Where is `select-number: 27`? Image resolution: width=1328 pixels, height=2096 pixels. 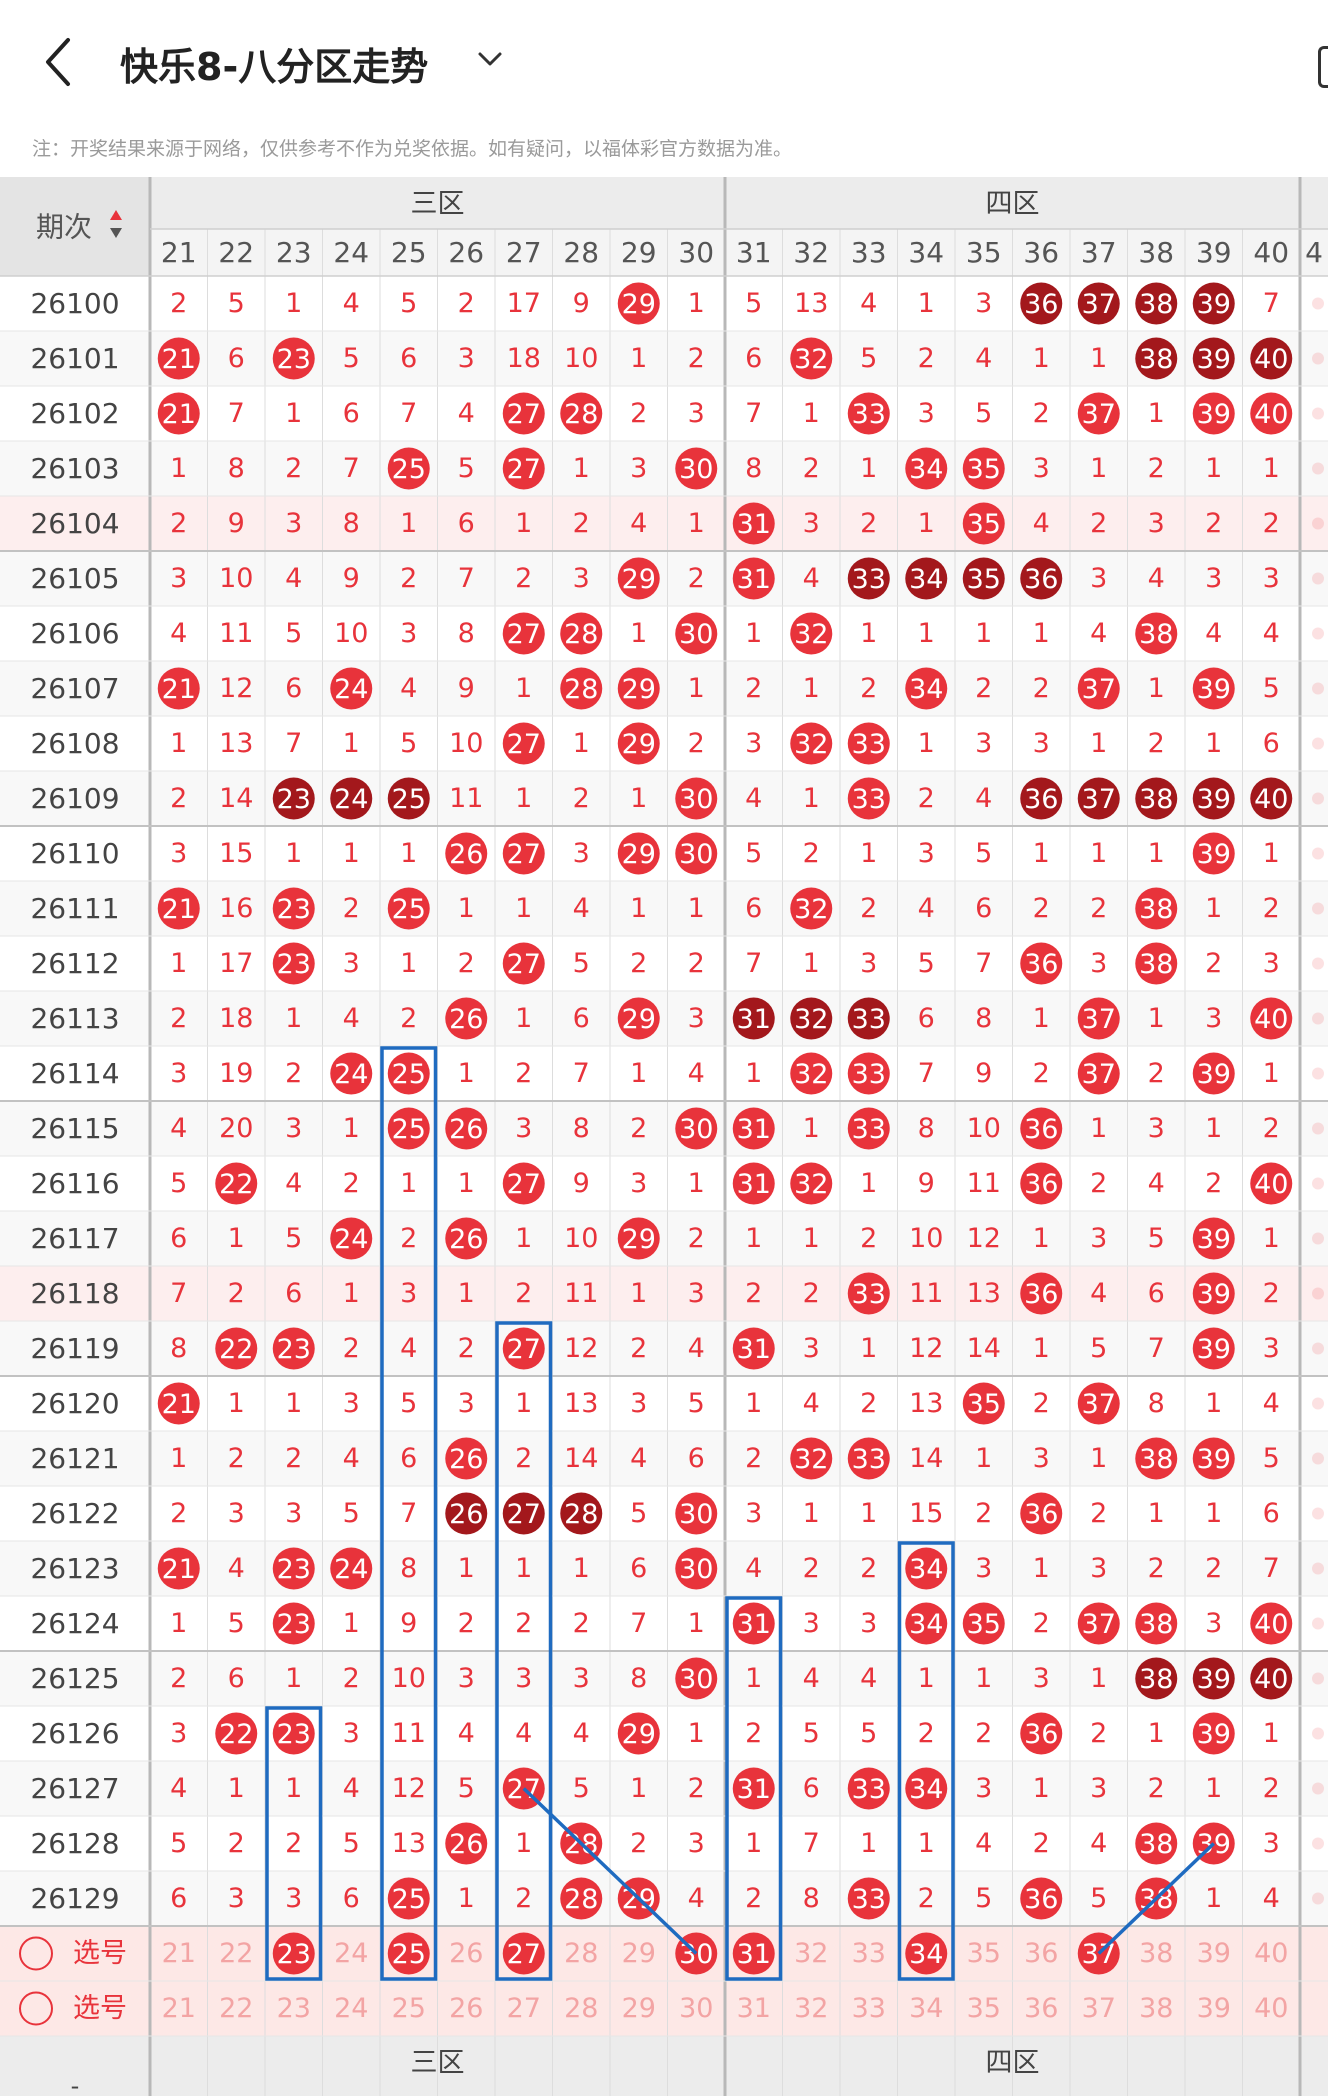
select-number: 27 is located at coordinates (524, 2008).